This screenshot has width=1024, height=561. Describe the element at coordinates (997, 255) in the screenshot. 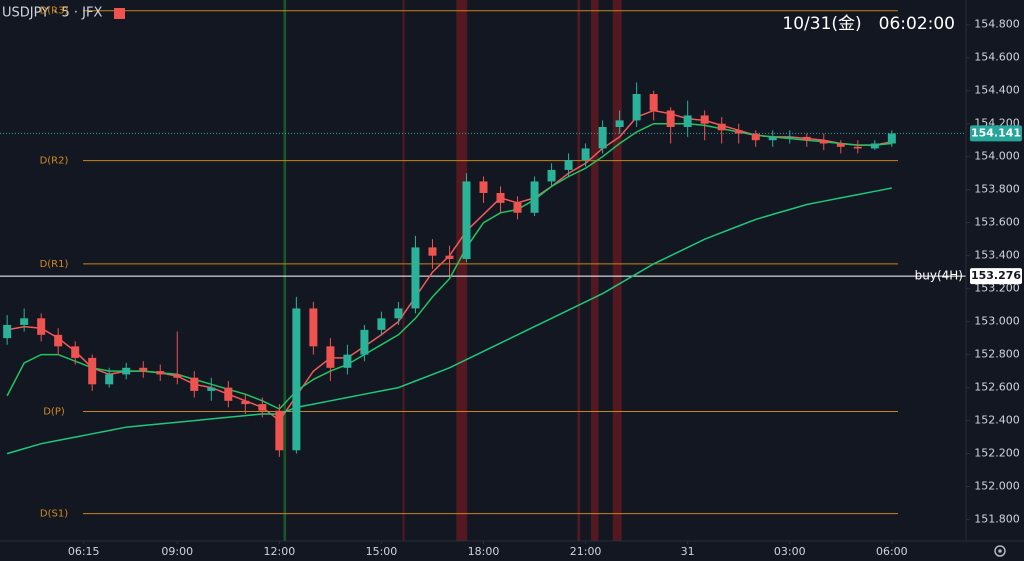

I see `y-tick-label: 153.400` at that location.